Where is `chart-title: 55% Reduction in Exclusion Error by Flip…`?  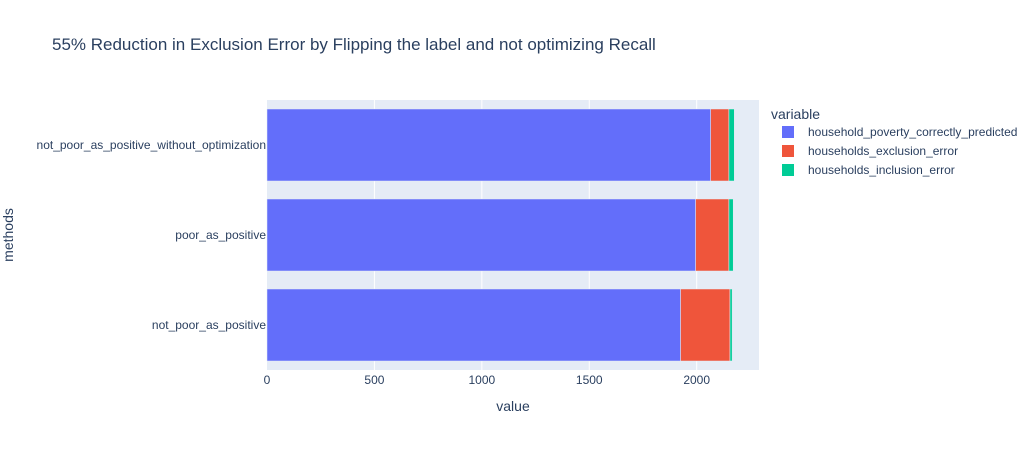 chart-title: 55% Reduction in Exclusion Error by Flip… is located at coordinates (354, 44).